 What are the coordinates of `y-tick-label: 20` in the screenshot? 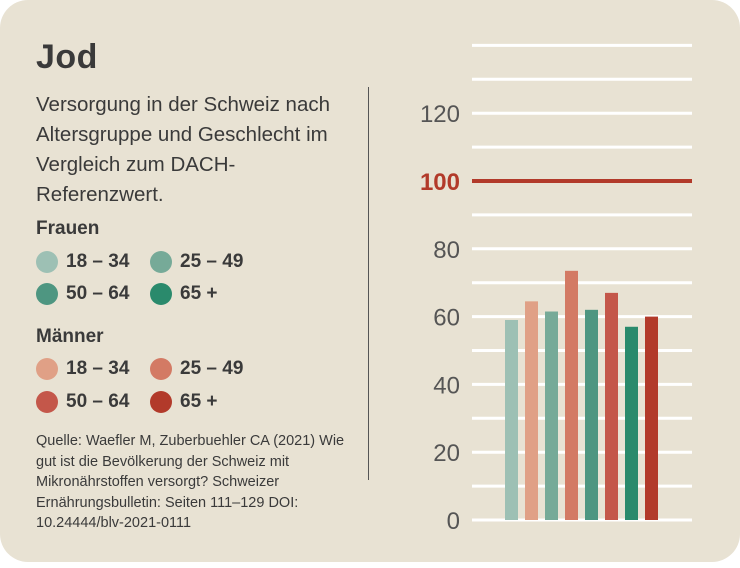 It's located at (446, 453).